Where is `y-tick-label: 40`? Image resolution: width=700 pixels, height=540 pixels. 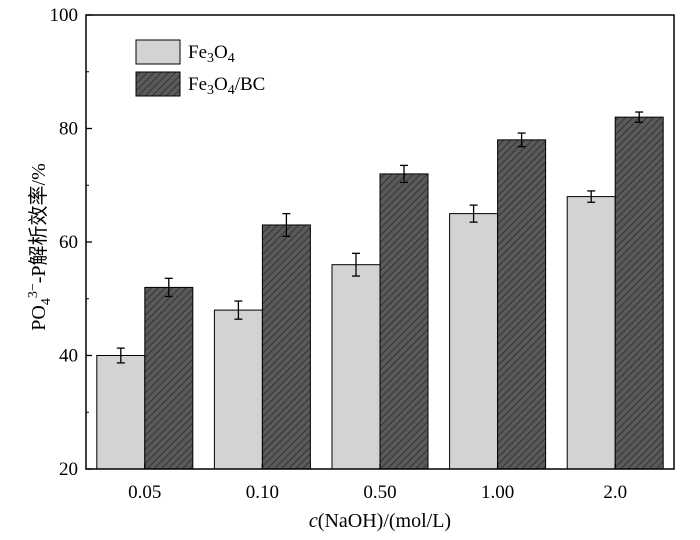 y-tick-label: 40 is located at coordinates (68, 356).